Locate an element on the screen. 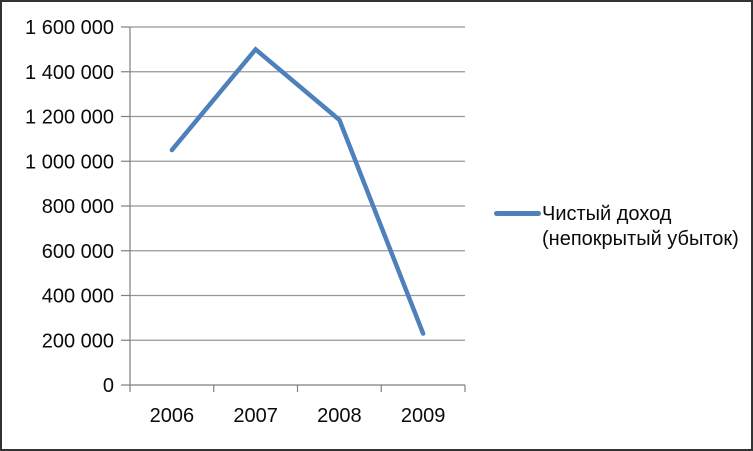  y-tick-label: 1 600 000 is located at coordinates (69, 28).